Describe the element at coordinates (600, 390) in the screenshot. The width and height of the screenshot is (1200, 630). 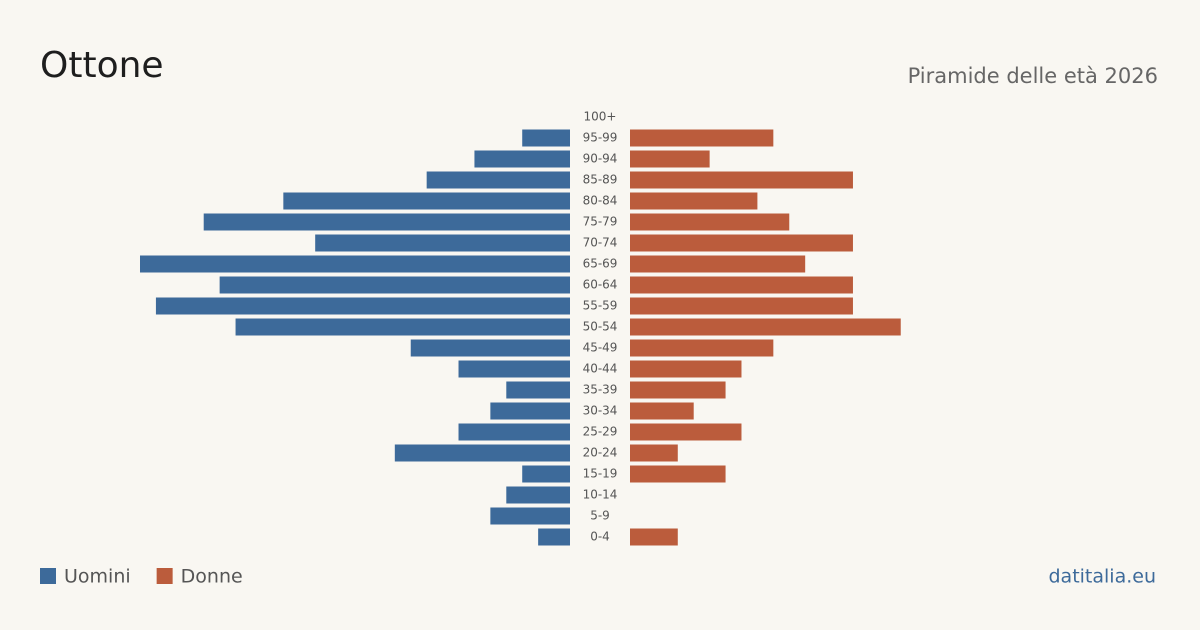
I see `category-label: 35-39` at that location.